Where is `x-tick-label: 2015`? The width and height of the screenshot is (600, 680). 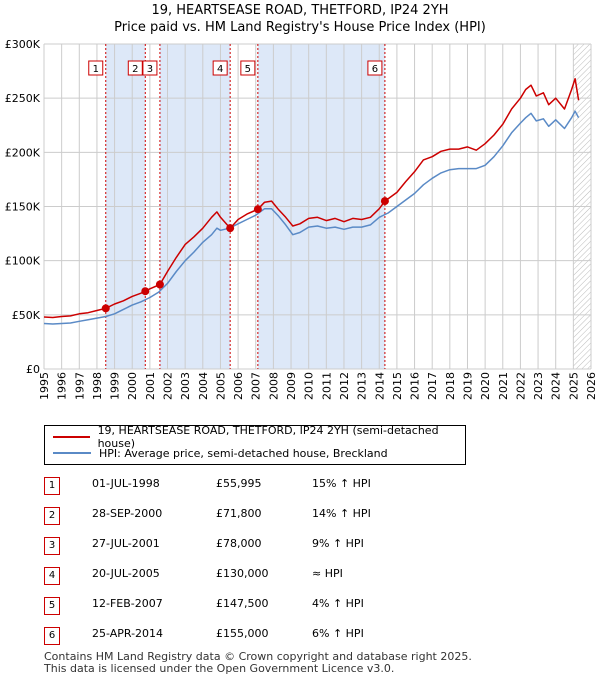 x-tick-label: 2015 is located at coordinates (397, 386).